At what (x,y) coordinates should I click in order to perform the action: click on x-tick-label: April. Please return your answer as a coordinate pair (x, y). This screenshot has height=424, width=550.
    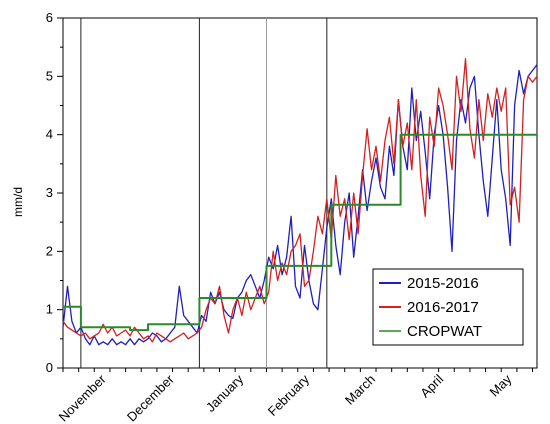
    Looking at the image, I should click on (431, 385).